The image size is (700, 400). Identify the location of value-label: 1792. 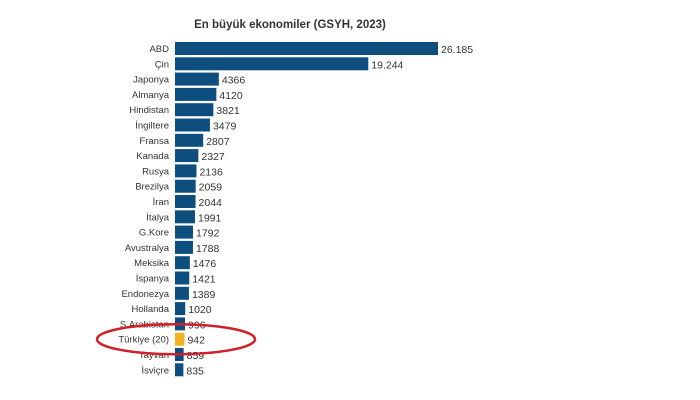
(208, 234).